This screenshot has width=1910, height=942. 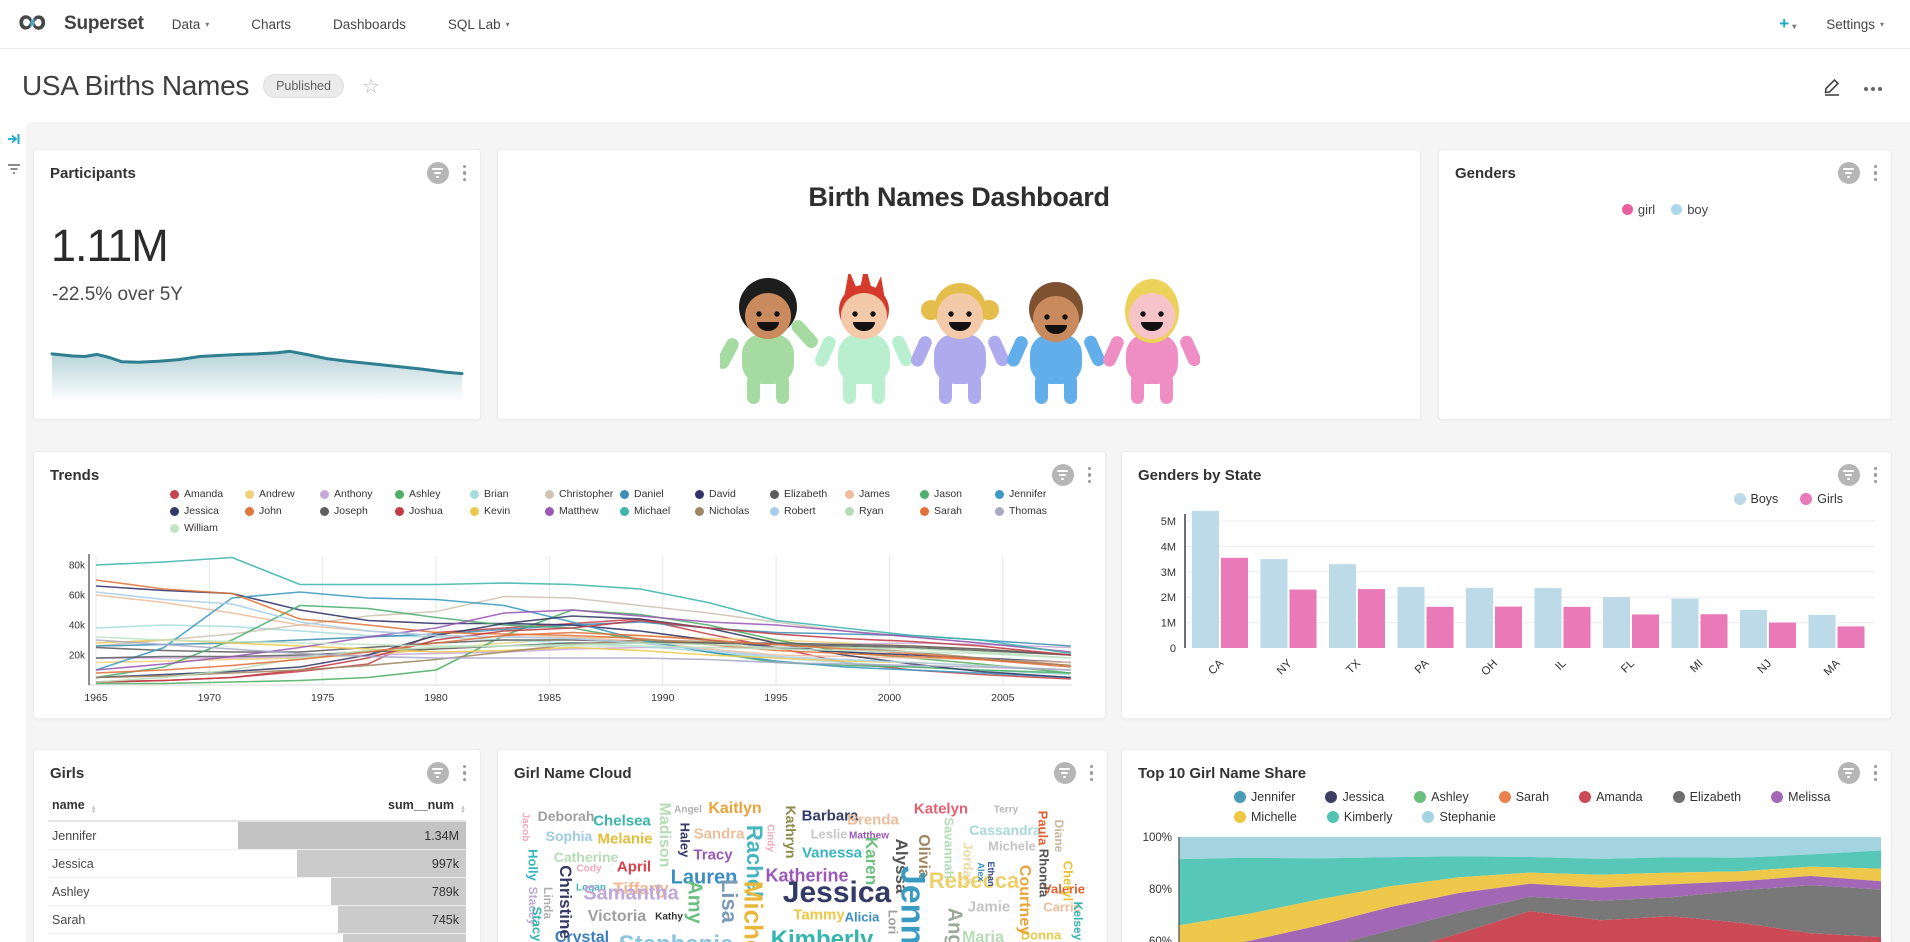 I want to click on legend-item-boy: boy, so click(x=1689, y=209).